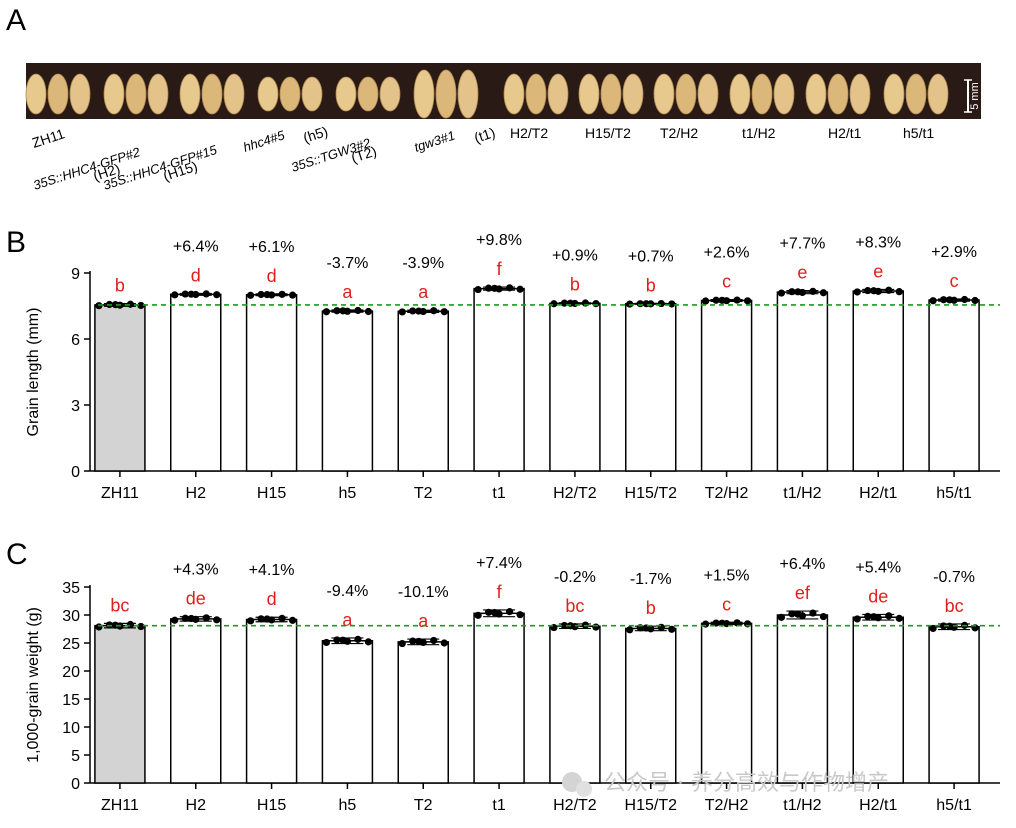  Describe the element at coordinates (499, 379) in the screenshot. I see `bar-t1` at that location.